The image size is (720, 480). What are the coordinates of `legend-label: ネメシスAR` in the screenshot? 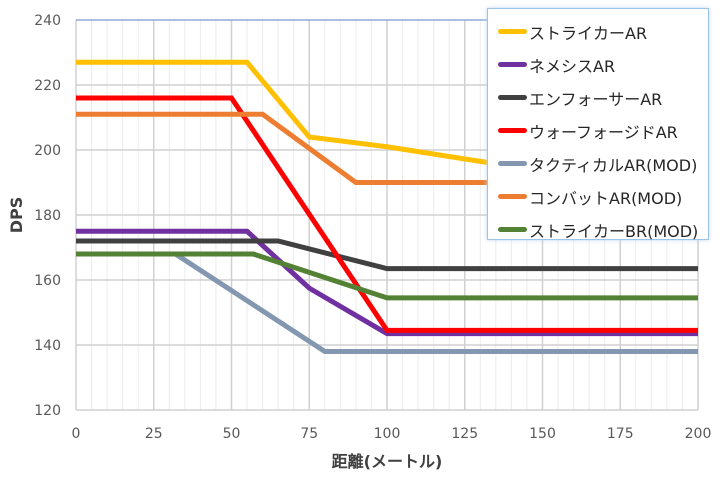 It's located at (572, 66).